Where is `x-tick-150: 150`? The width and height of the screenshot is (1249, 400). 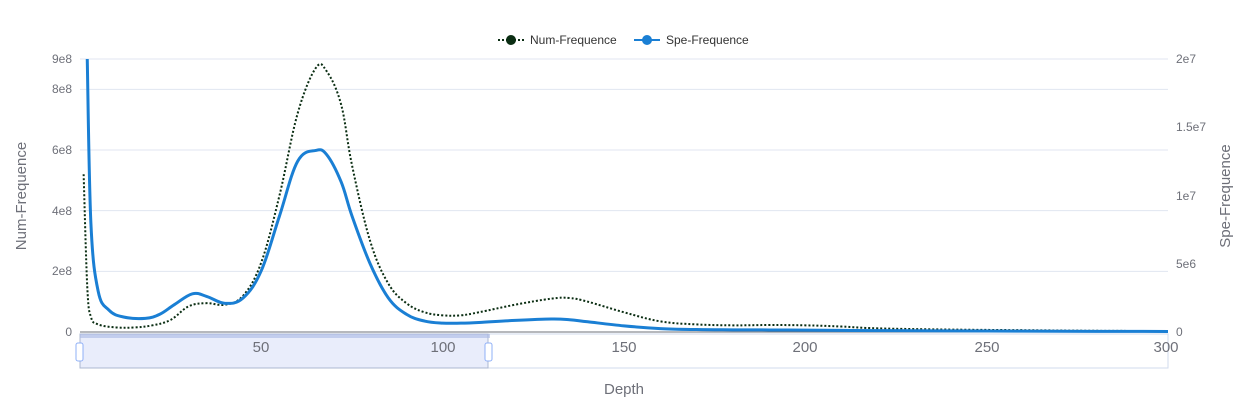 x-tick-150: 150 is located at coordinates (623, 347).